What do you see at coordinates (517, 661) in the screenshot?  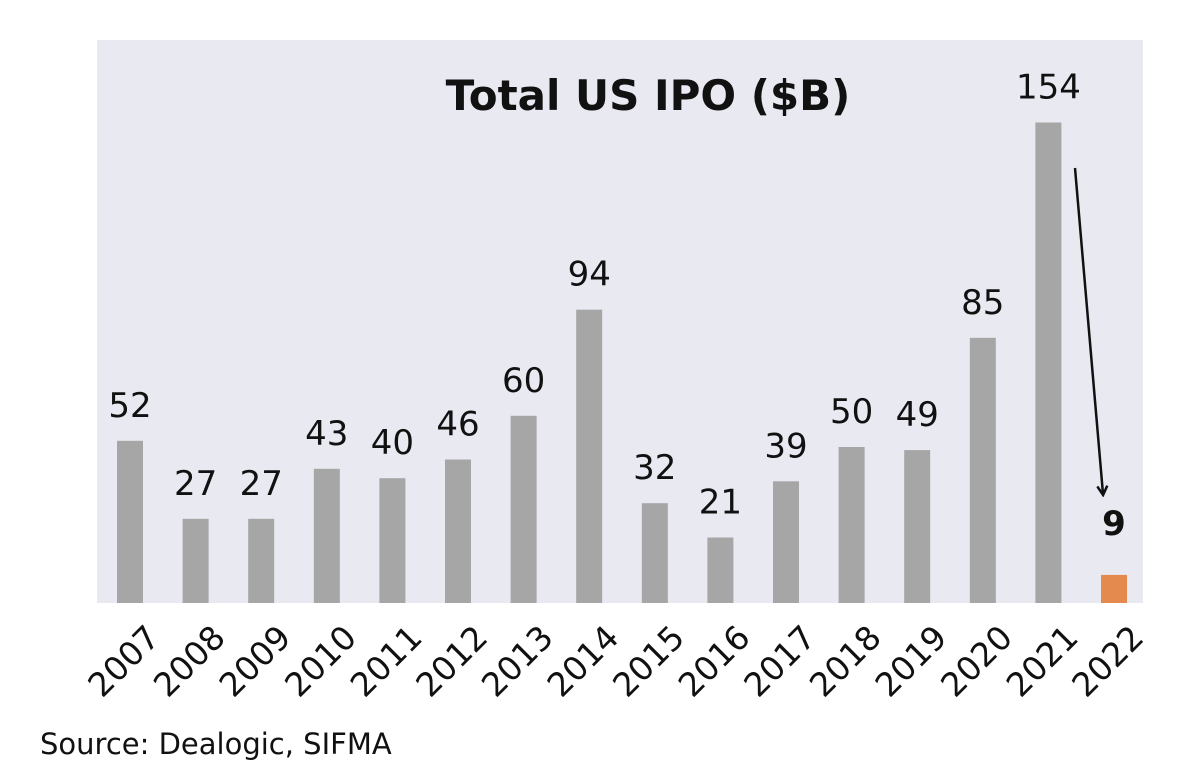 I see `x-tick-2013: 2013` at bounding box center [517, 661].